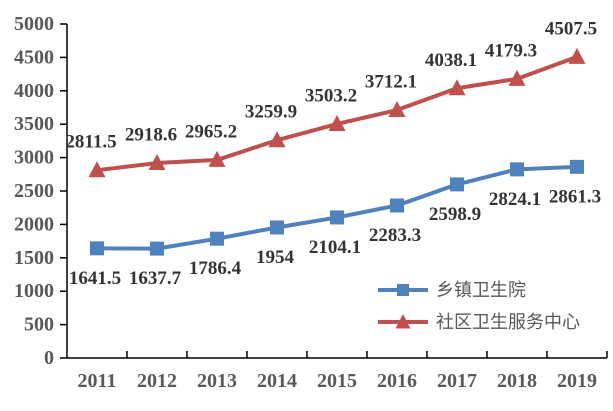 This screenshot has height=411, width=613. I want to click on x-tick-label: 2013, so click(217, 381).